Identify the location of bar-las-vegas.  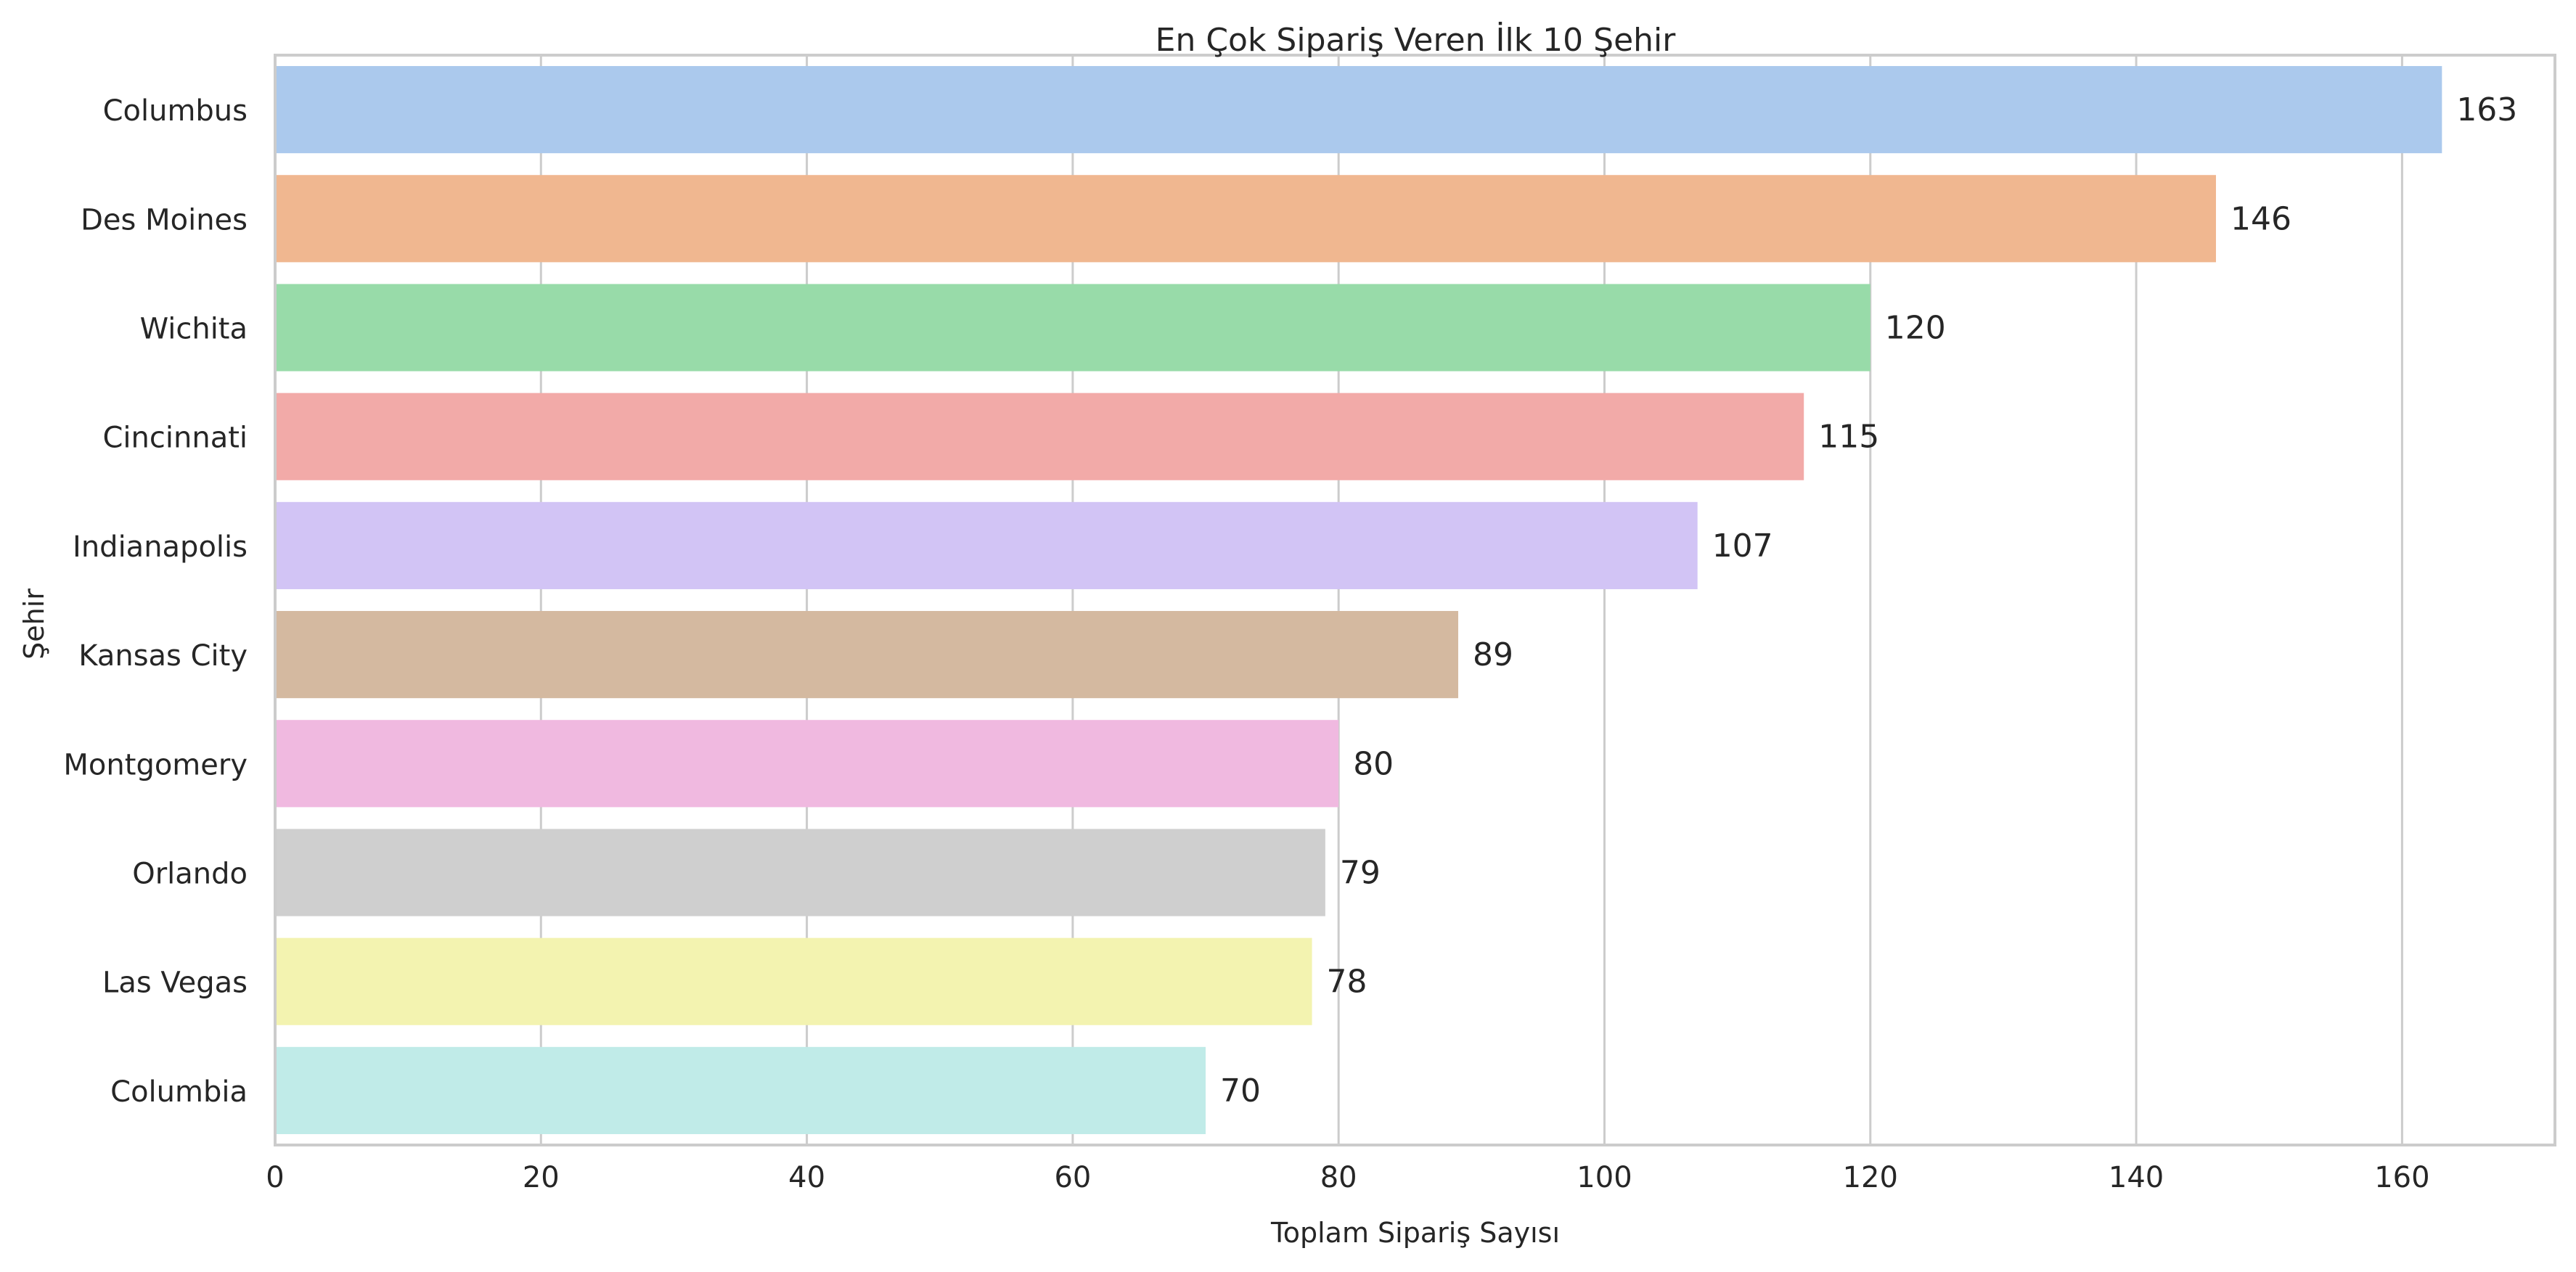
(793, 981).